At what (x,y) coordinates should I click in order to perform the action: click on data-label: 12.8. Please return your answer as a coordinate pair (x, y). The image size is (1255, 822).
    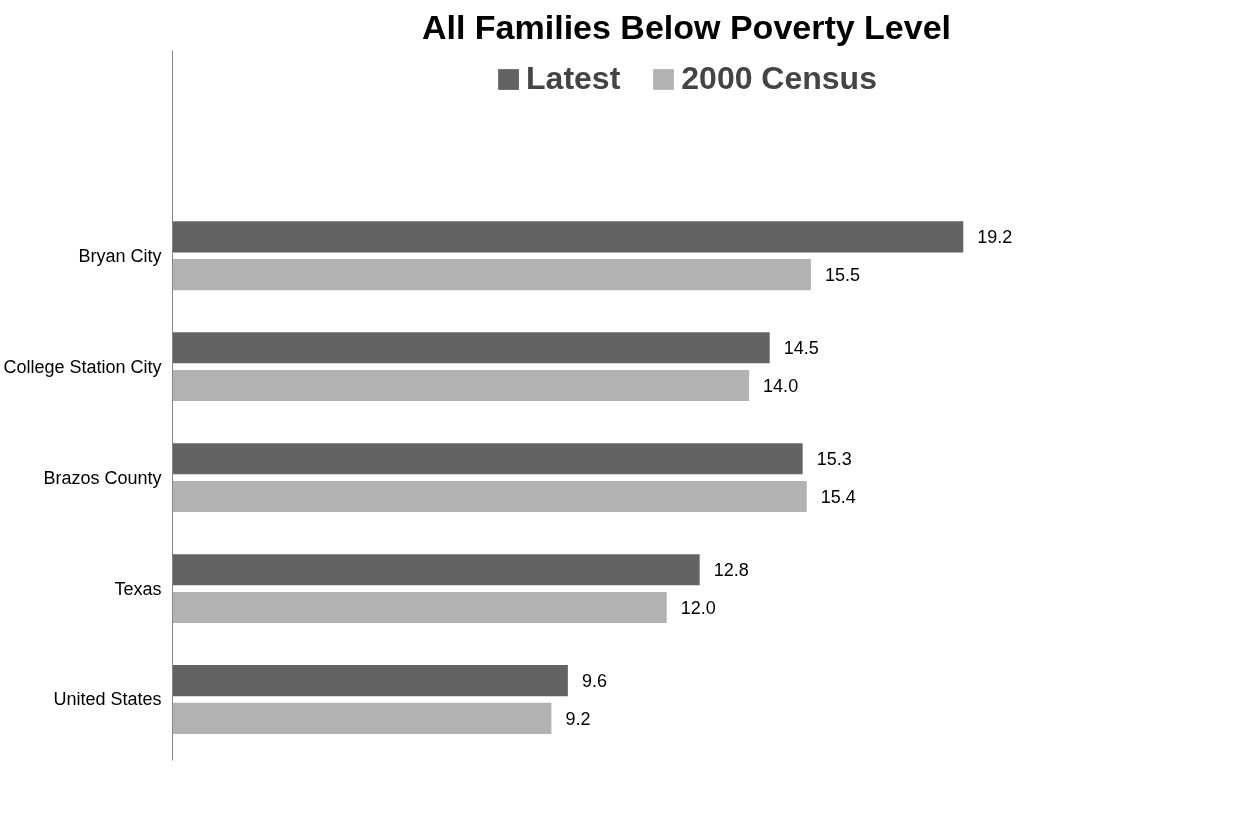
    Looking at the image, I should click on (731, 570).